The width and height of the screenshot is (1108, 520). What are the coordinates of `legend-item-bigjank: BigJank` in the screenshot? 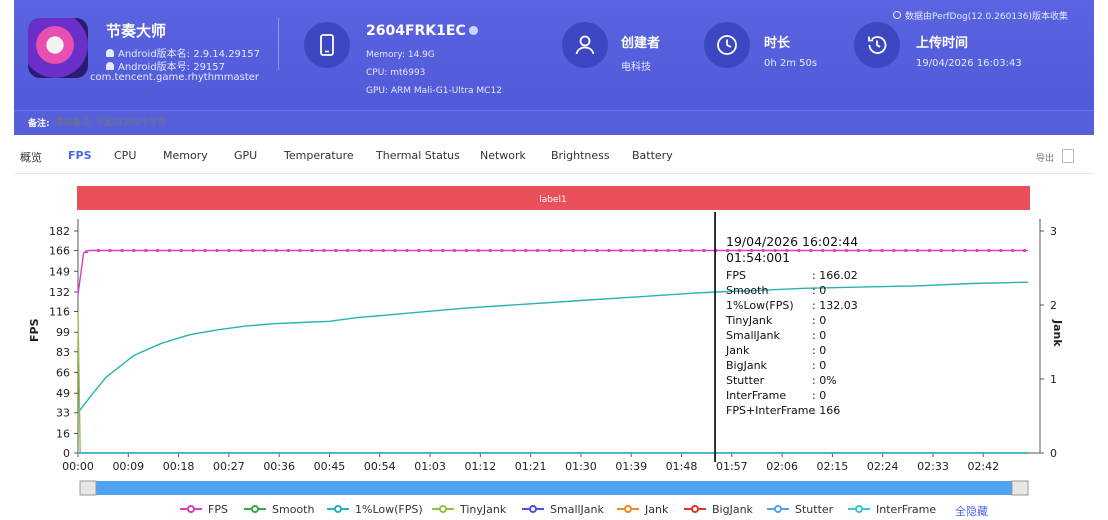 It's located at (718, 509).